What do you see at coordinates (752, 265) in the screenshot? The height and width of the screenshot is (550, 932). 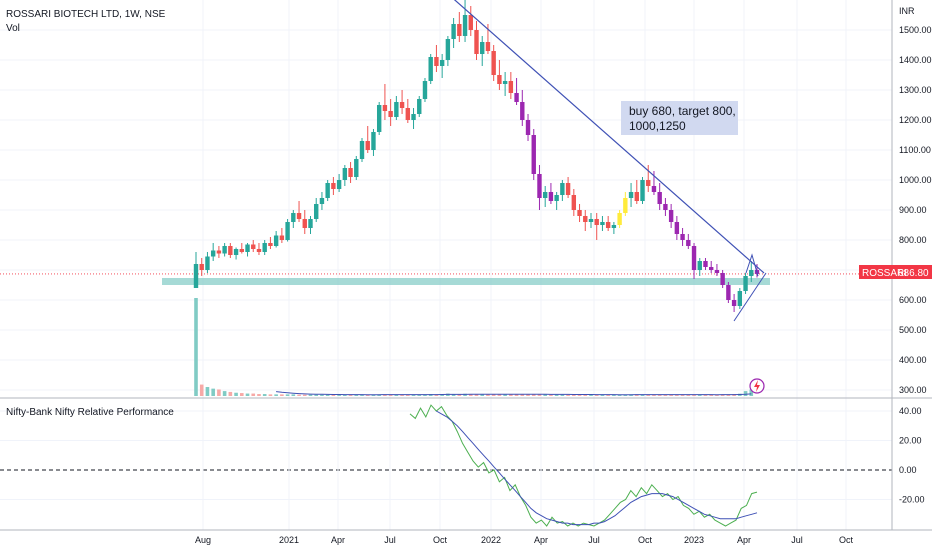 I see `projection-marker` at bounding box center [752, 265].